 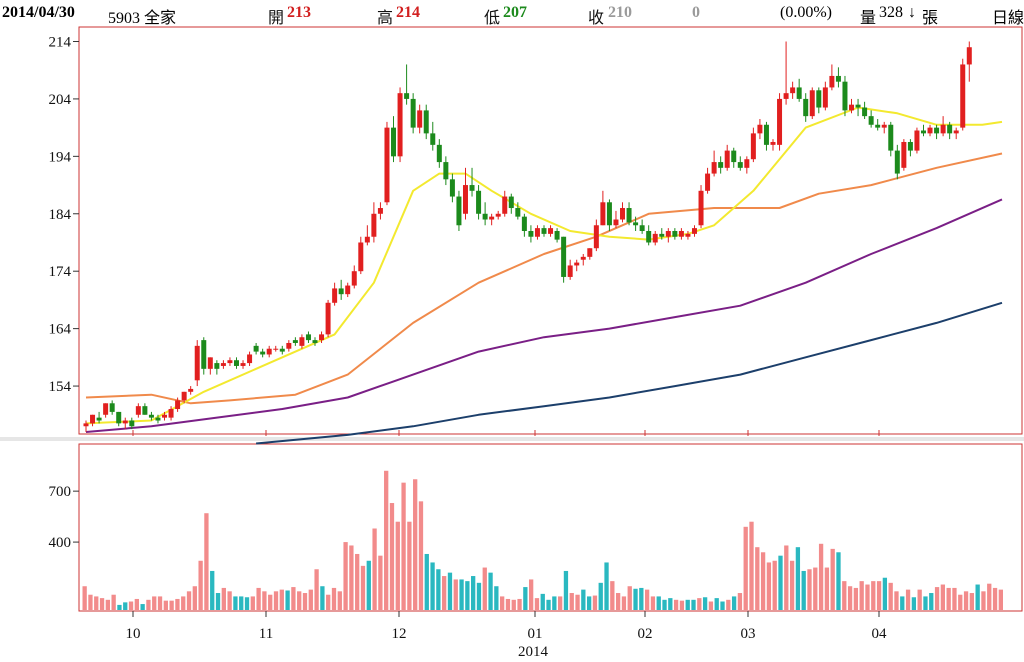 What do you see at coordinates (299, 12) in the screenshot?
I see `open-value: 213` at bounding box center [299, 12].